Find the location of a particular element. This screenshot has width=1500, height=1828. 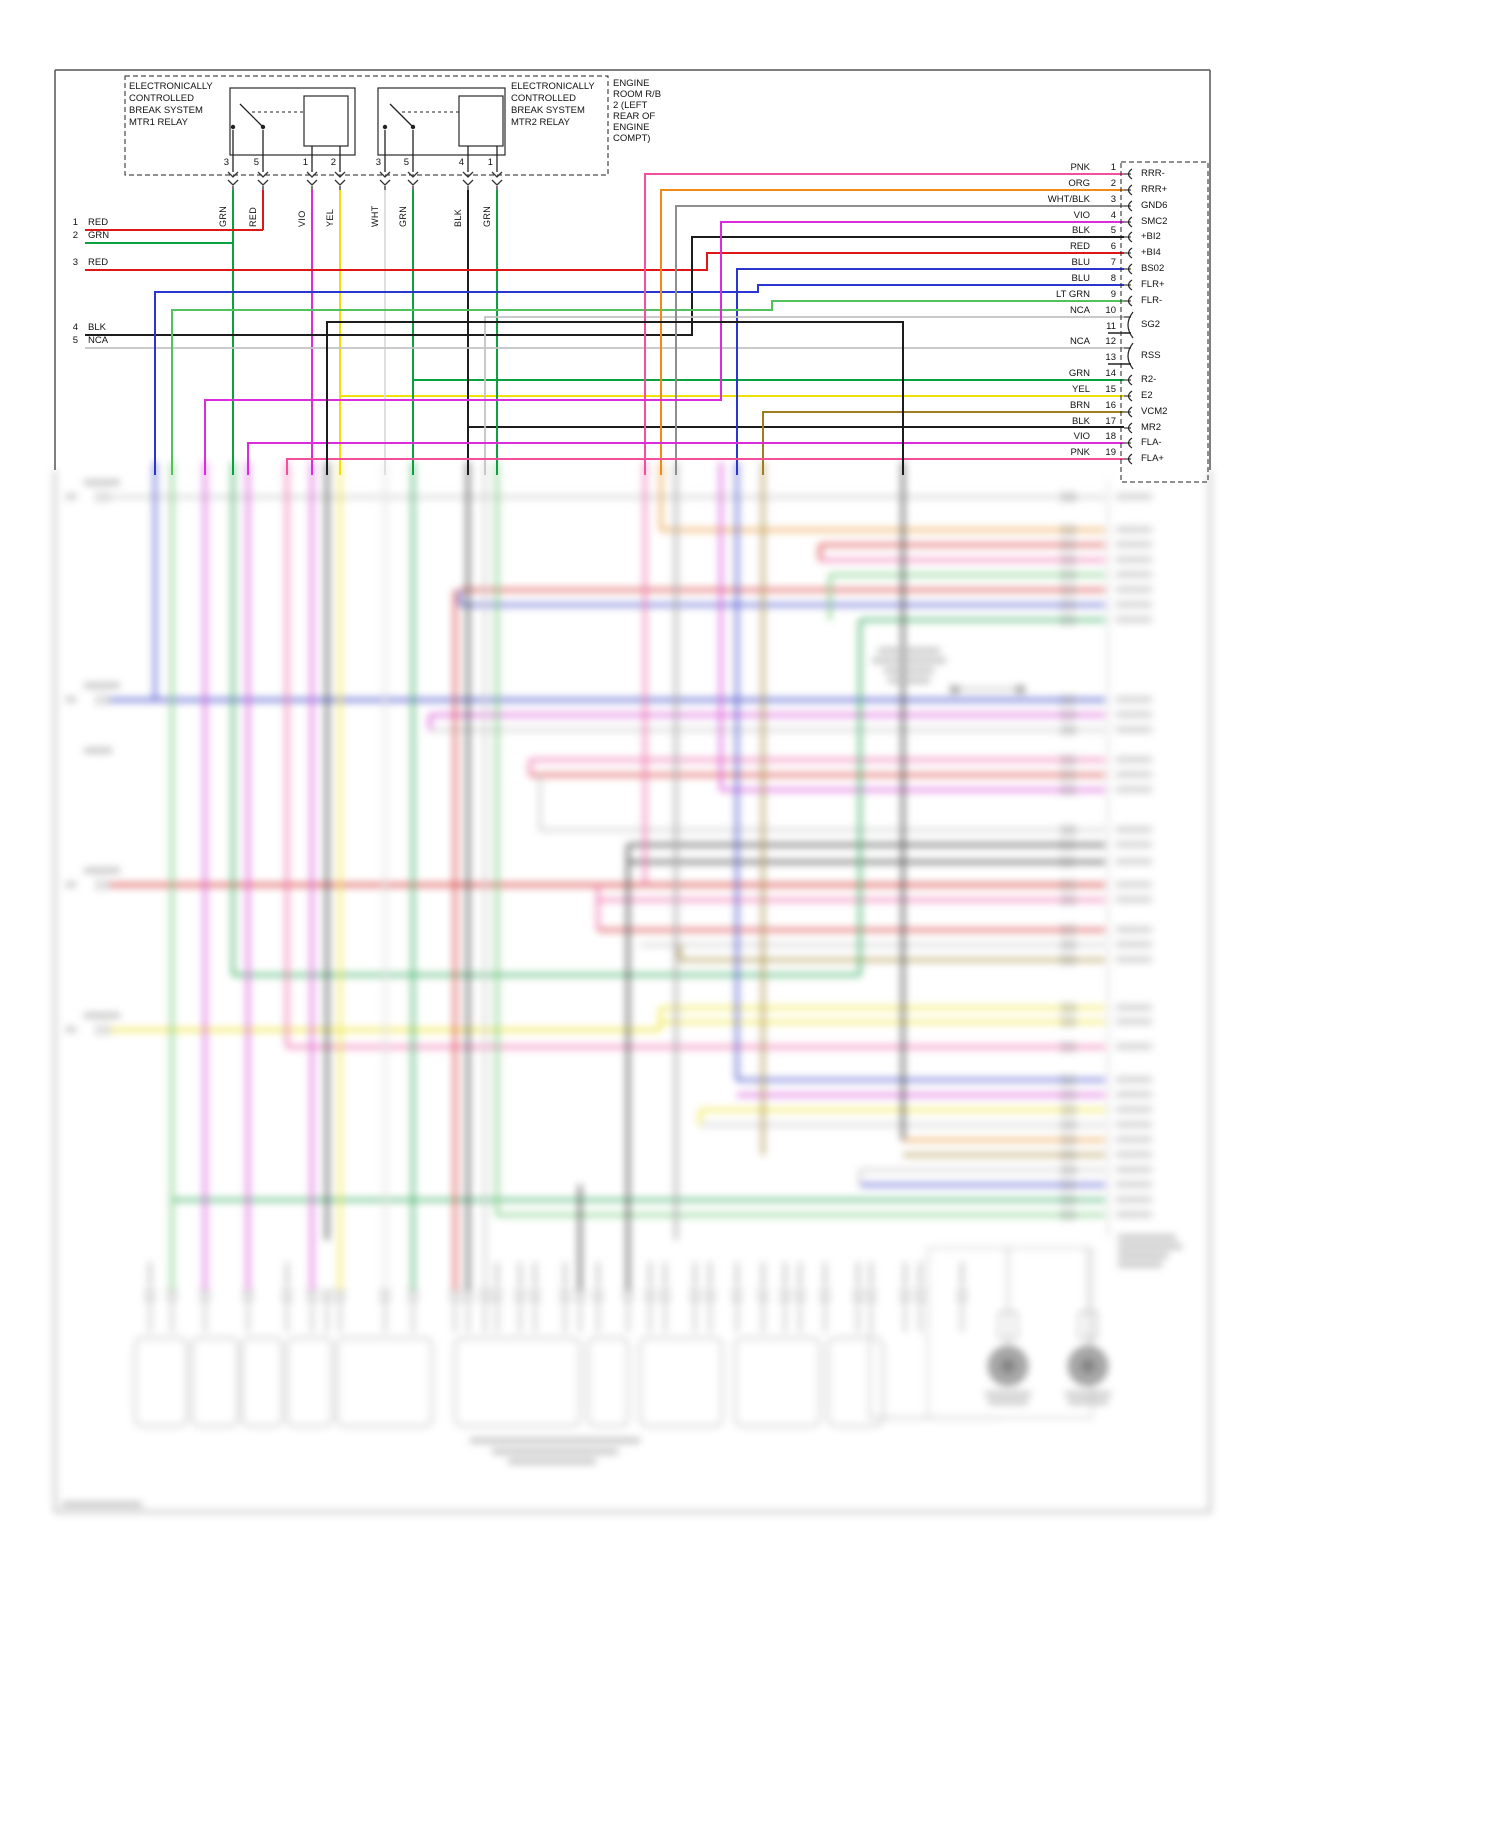

connector-signal-label: GND6 is located at coordinates (1154, 205).